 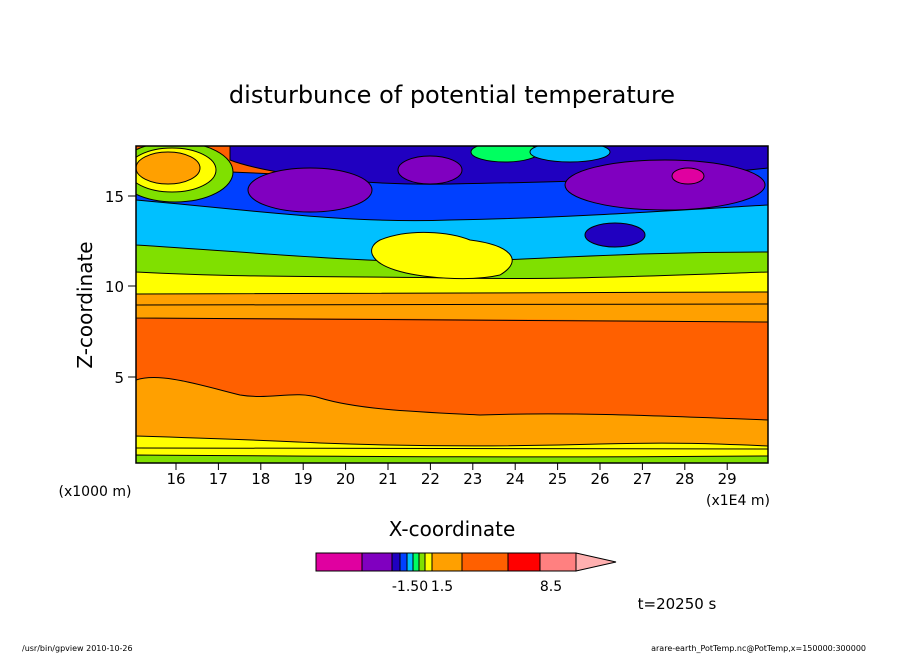 I want to click on x-tick-label: 17, so click(x=218, y=479).